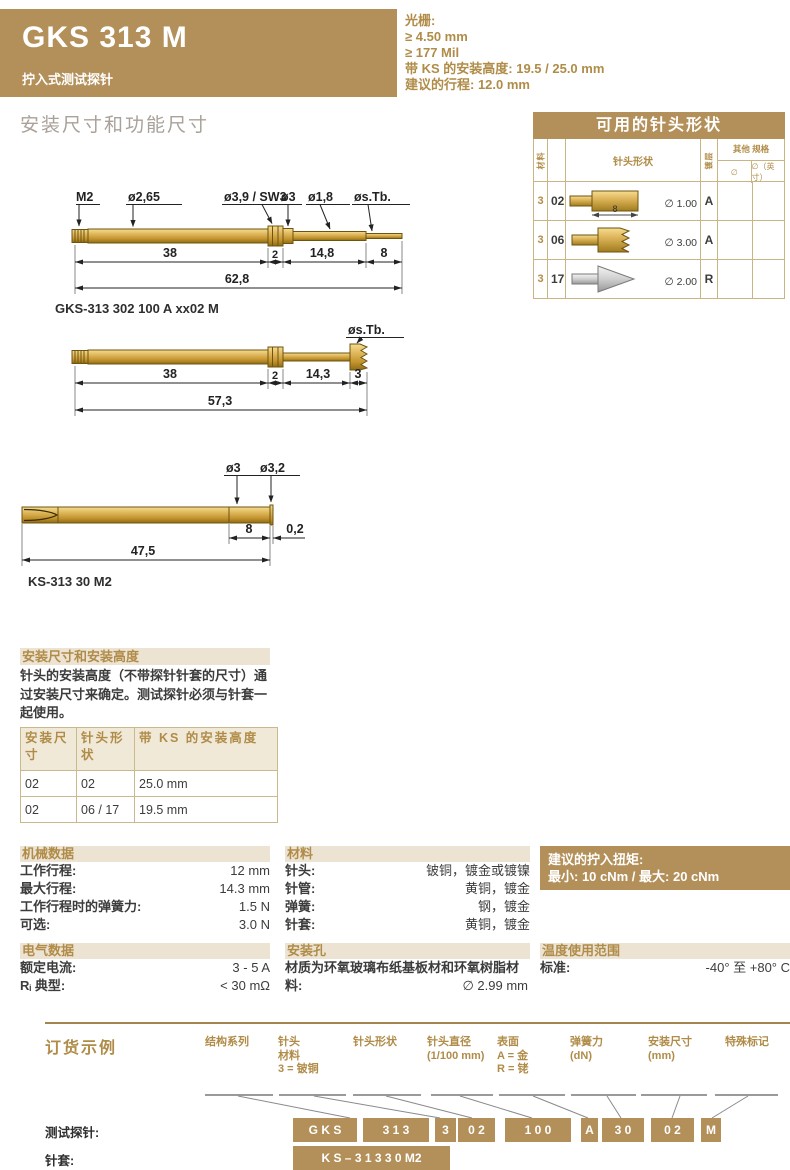 Image resolution: width=790 pixels, height=1170 pixels. Describe the element at coordinates (633, 160) in the screenshot. I see `col-header-shape: 针头形状` at that location.